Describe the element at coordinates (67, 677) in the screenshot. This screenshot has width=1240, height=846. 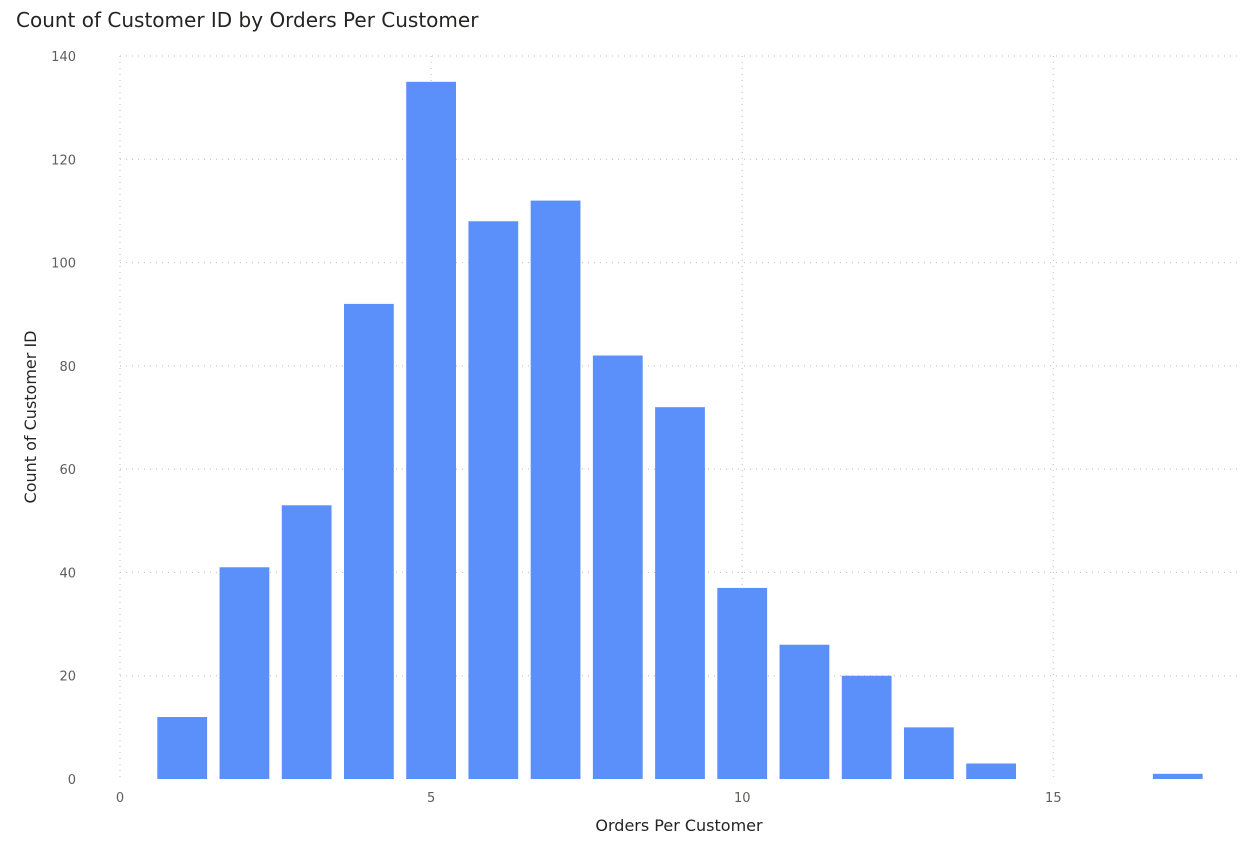
I see `y-tick-label: 20` at that location.